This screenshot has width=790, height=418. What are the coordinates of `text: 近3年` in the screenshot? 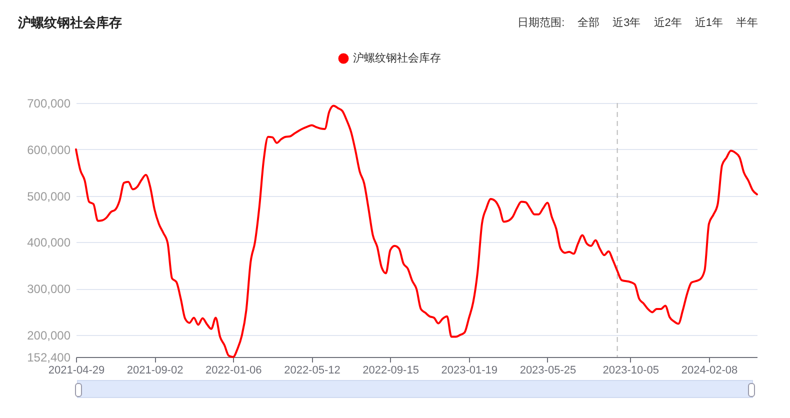 It's located at (626, 23).